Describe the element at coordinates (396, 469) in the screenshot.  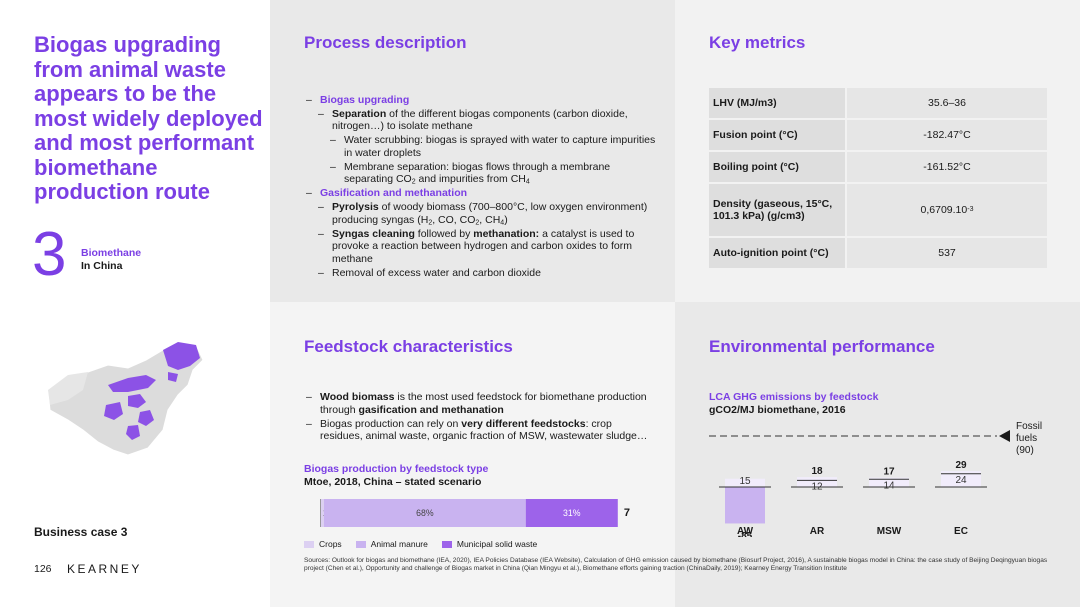
I see `feedstock-chart-title: Biogas production by feedstock type` at that location.